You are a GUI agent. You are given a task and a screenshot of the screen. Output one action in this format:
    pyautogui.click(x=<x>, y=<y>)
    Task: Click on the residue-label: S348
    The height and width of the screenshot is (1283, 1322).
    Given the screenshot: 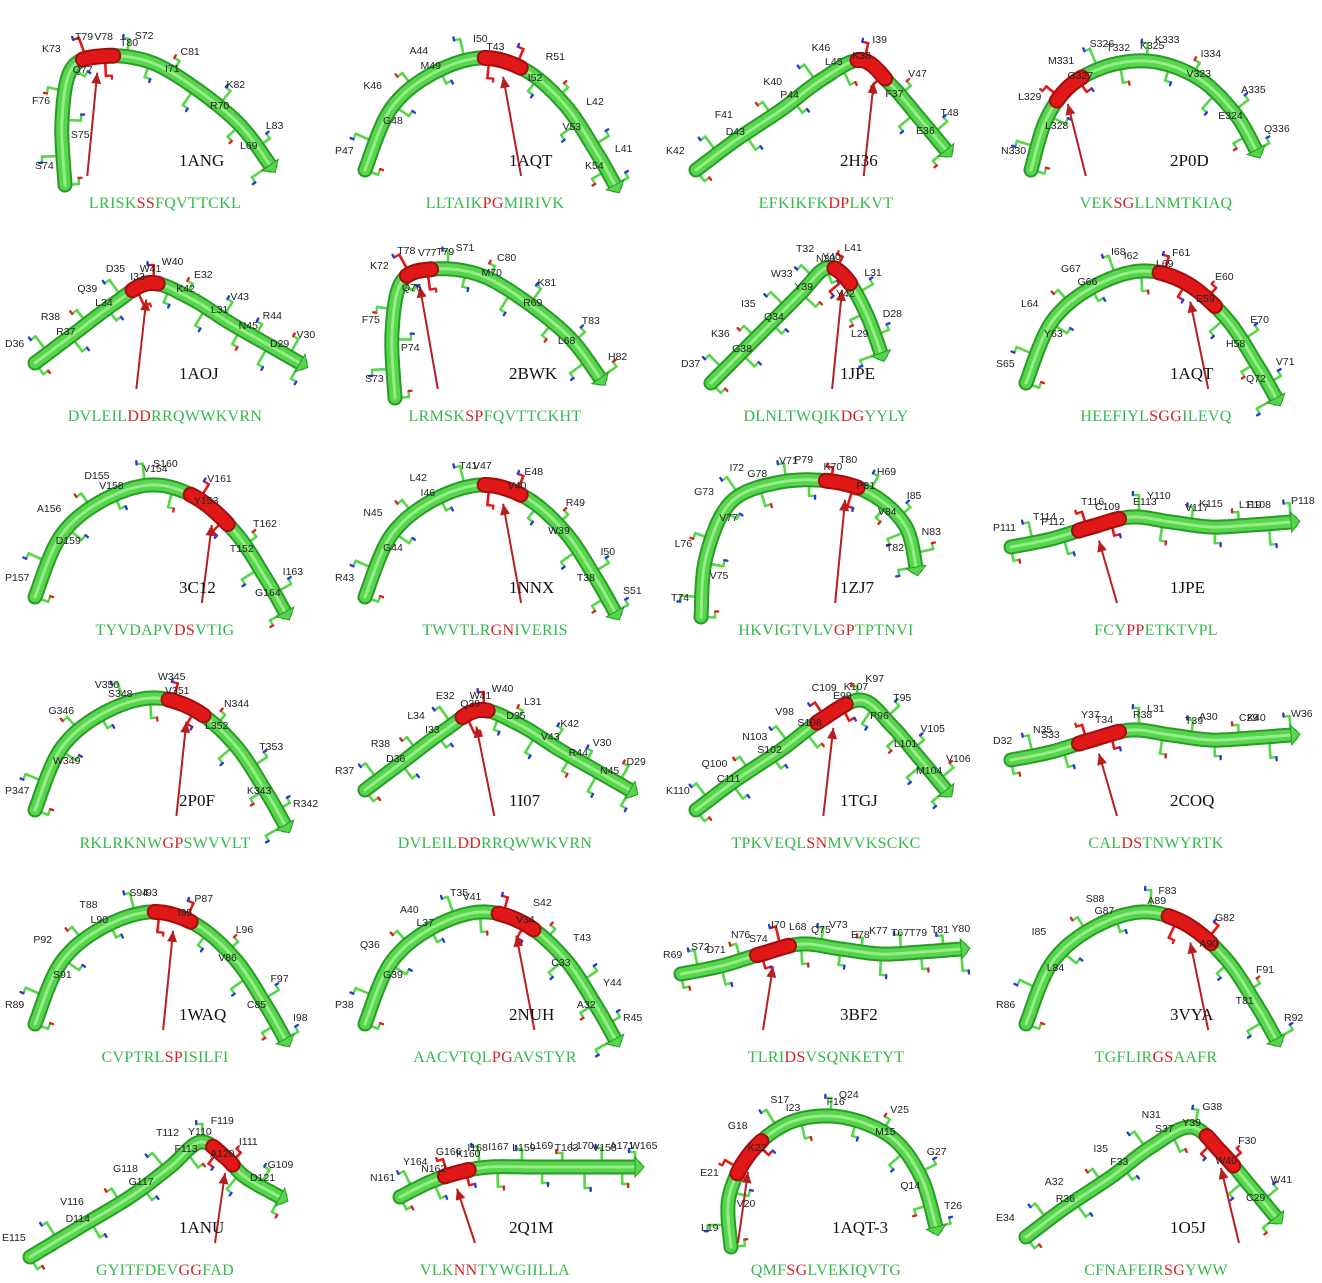 What is the action you would take?
    pyautogui.click(x=120, y=694)
    